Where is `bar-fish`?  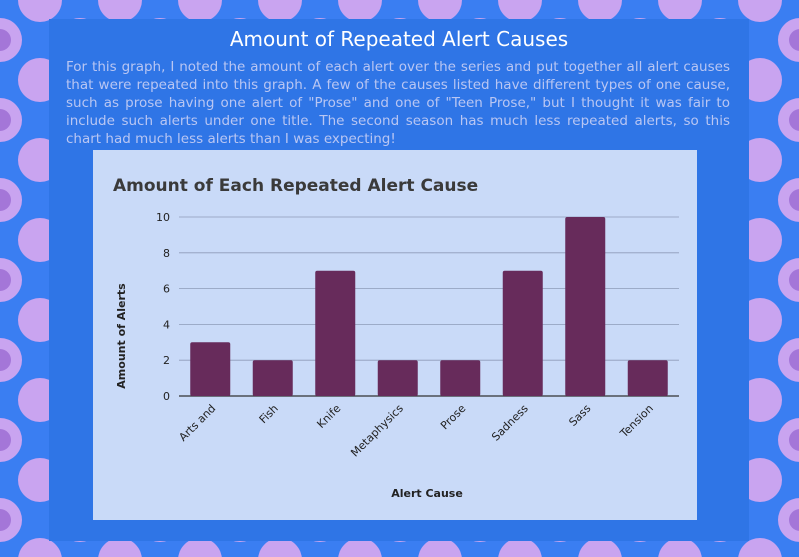
bar-fish is located at coordinates (272, 378).